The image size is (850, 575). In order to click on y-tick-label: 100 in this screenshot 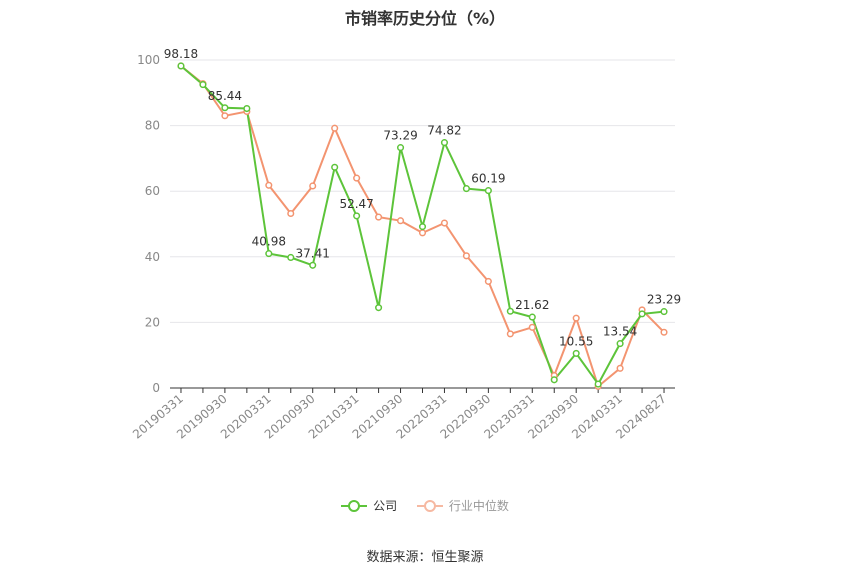, I will do `click(148, 60)`.